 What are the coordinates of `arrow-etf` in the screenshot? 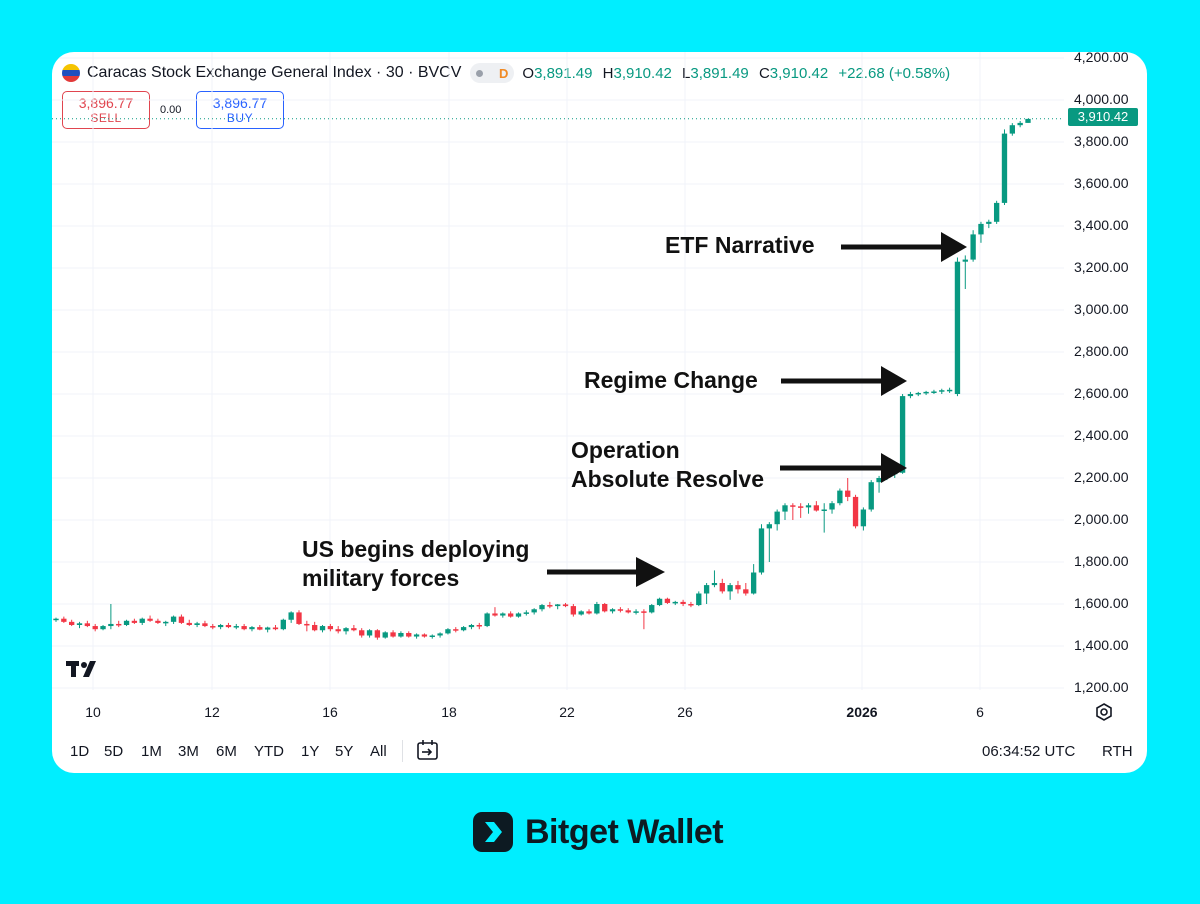 It's located at (904, 247).